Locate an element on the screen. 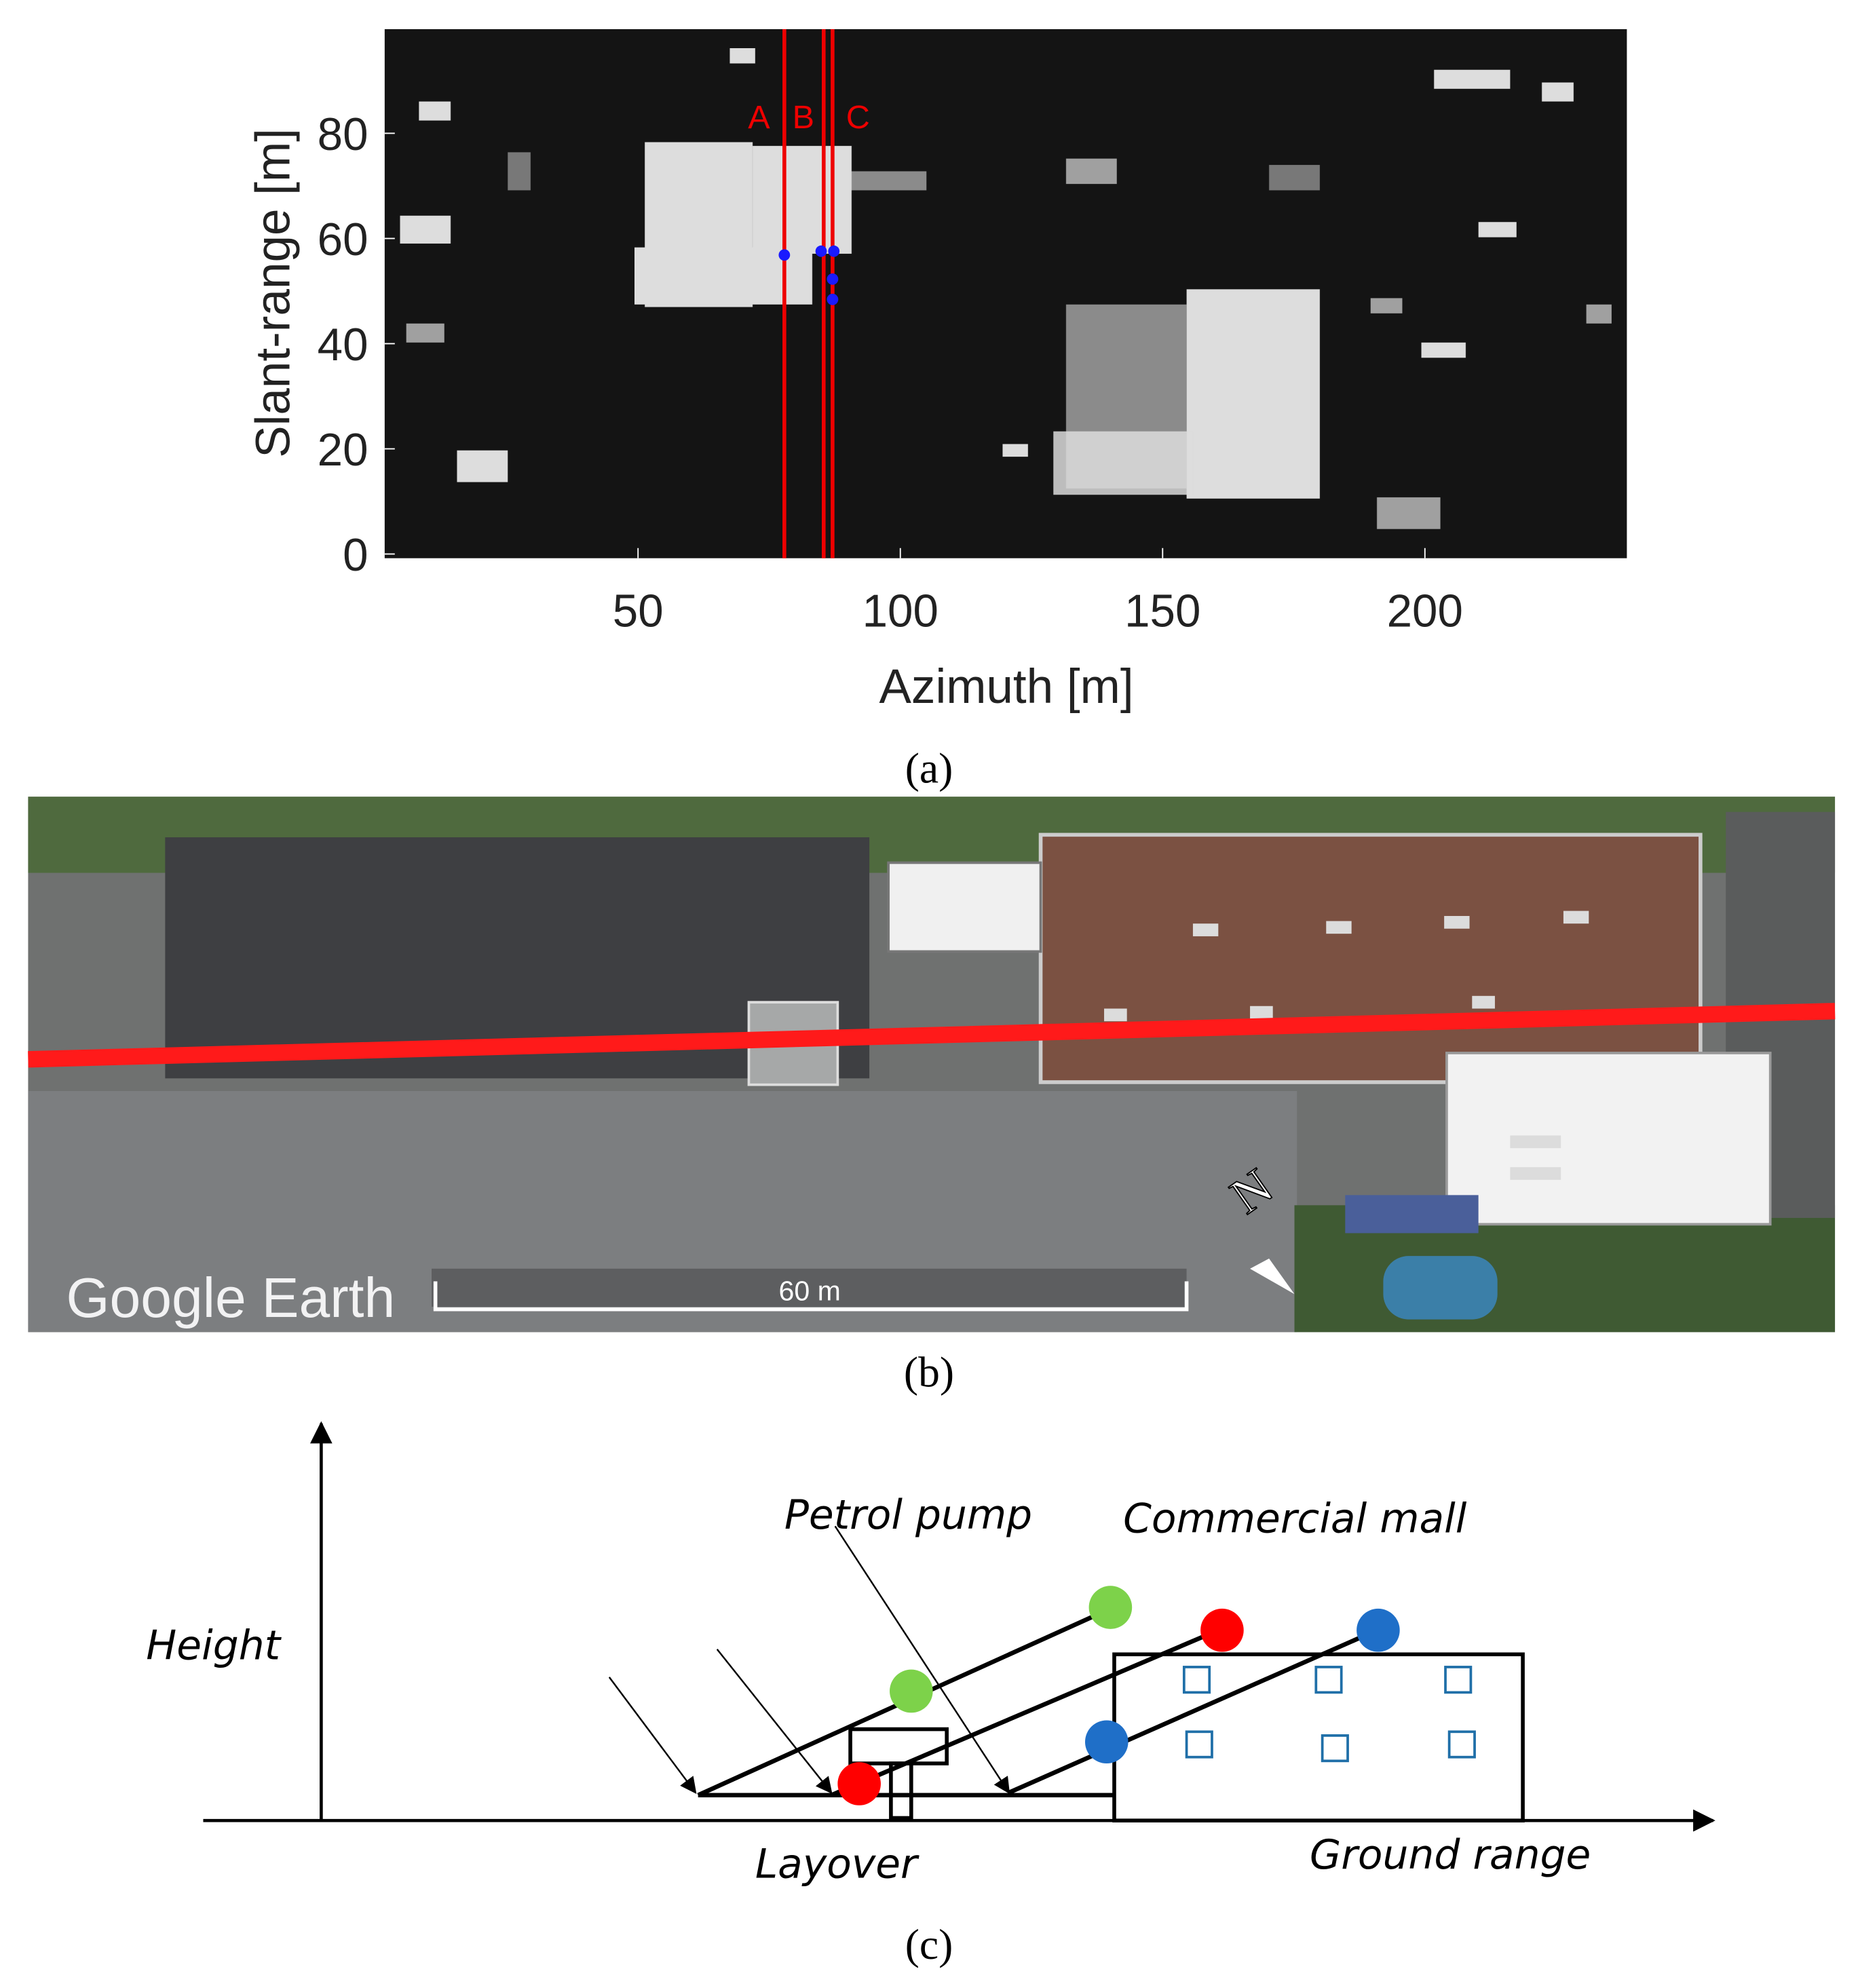  y-tick-label: 20 is located at coordinates (343, 450).